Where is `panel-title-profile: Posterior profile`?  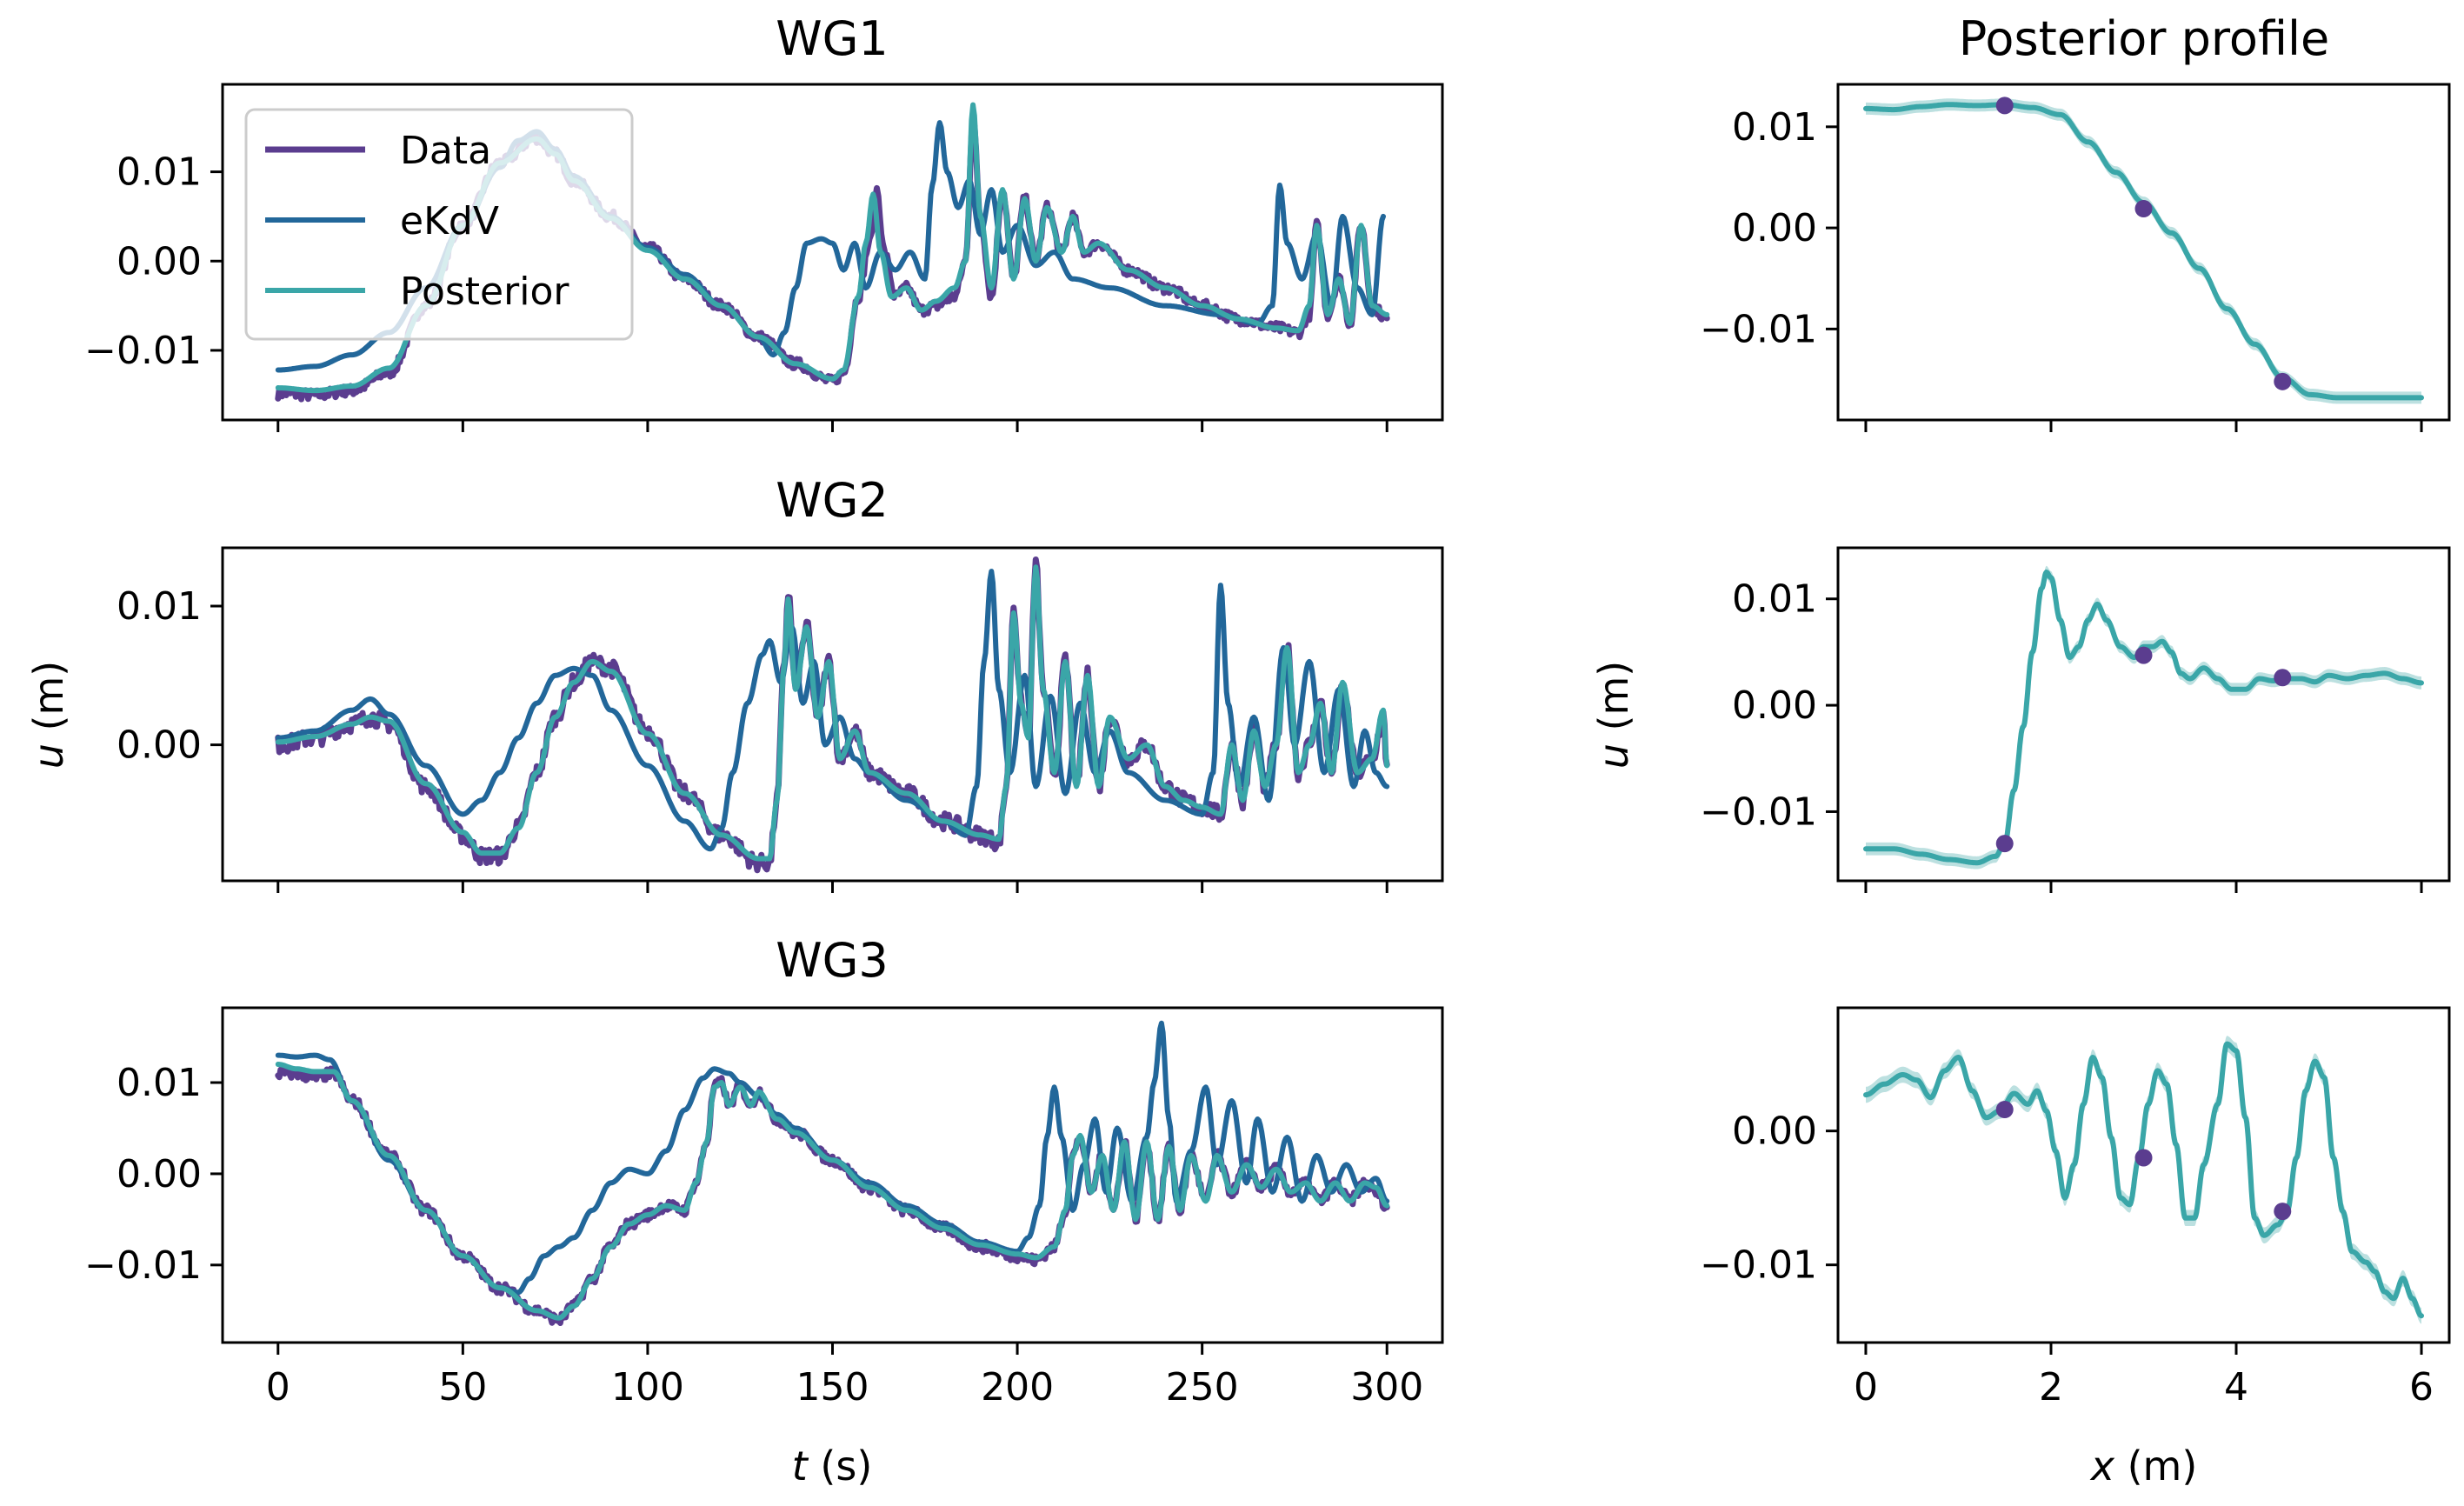
panel-title-profile: Posterior profile is located at coordinates (2144, 38).